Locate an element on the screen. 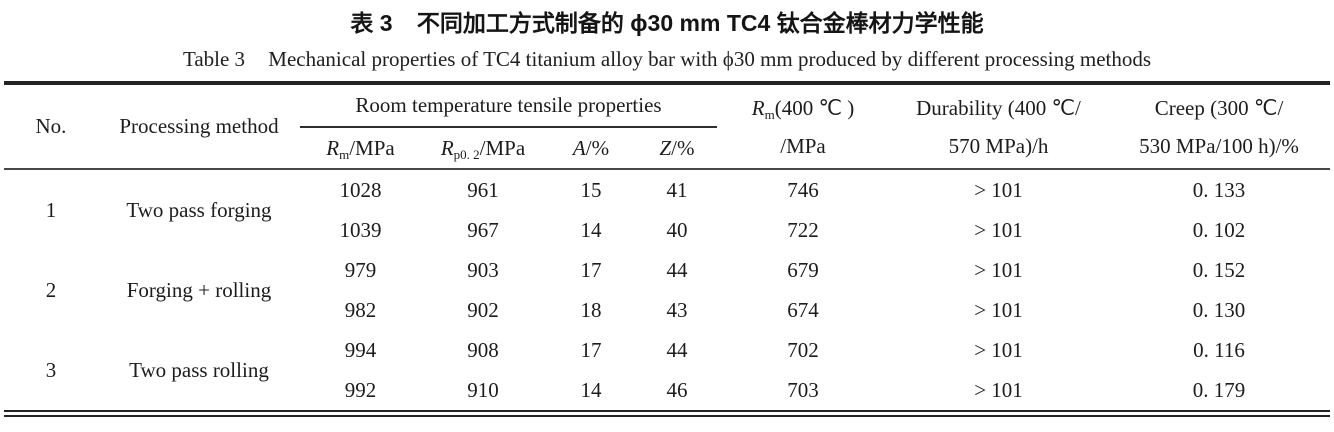 This screenshot has width=1334, height=432. a-unit: /% is located at coordinates (597, 147).